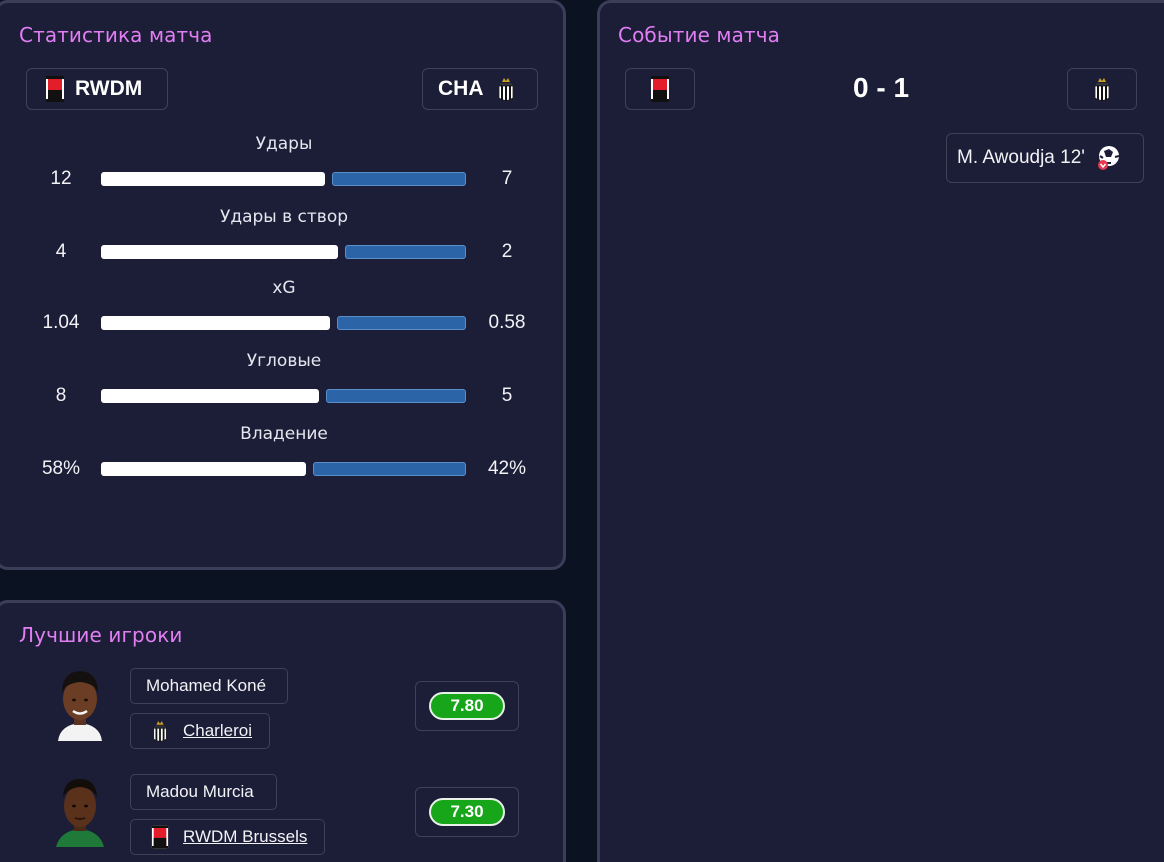  I want to click on stat-home-xg: 1.04, so click(61, 322).